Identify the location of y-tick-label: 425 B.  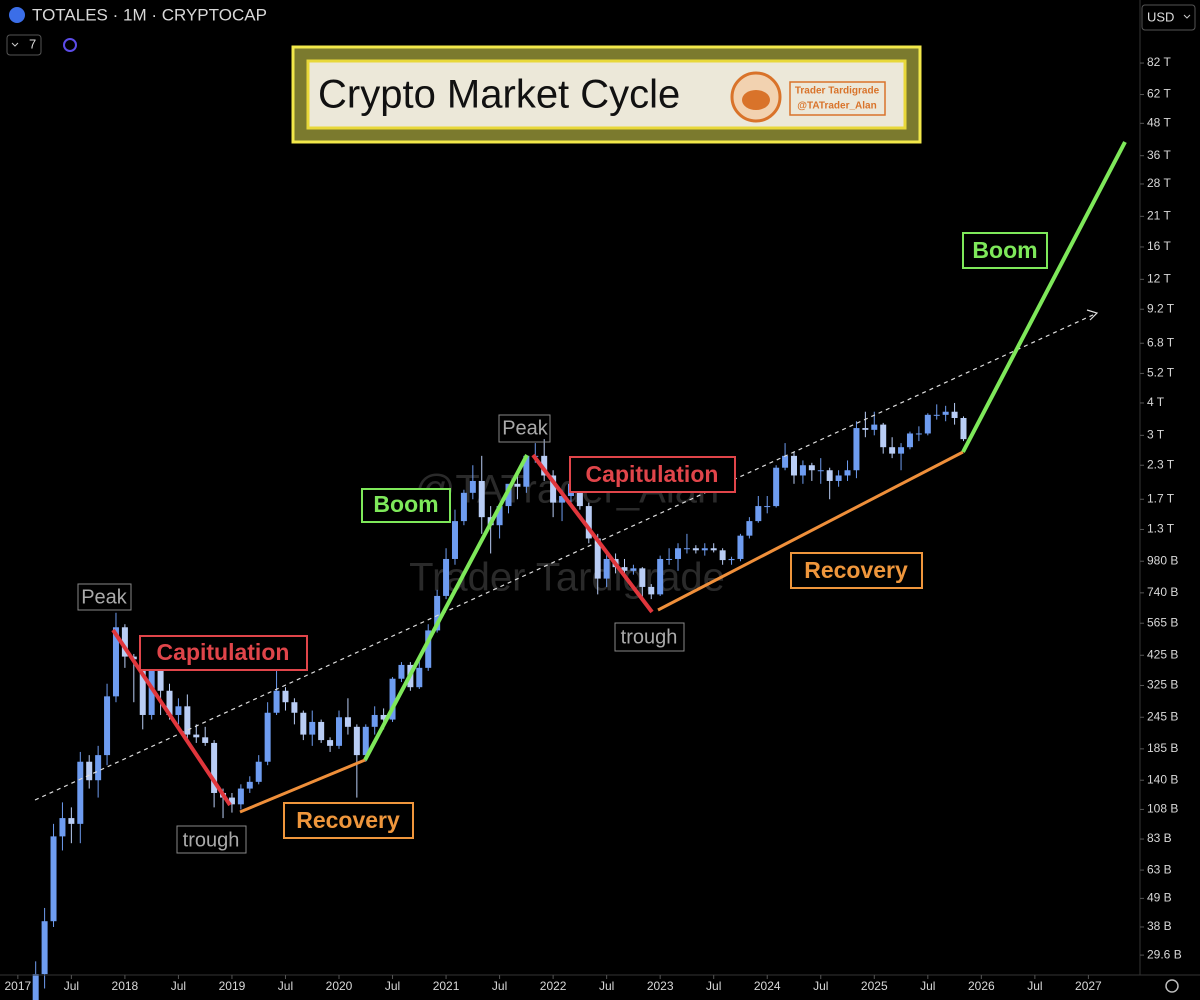
(1162, 654).